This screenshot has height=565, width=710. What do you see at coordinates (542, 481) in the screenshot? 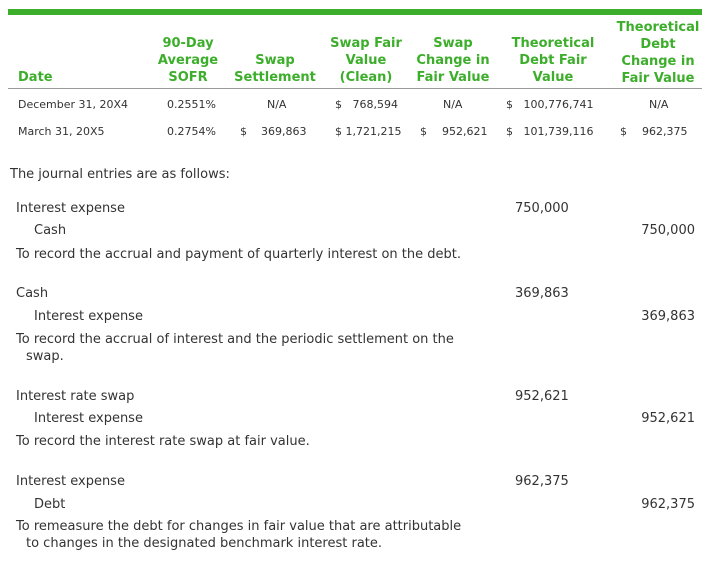
I see `entry4-debit-amount: 962,375` at bounding box center [542, 481].